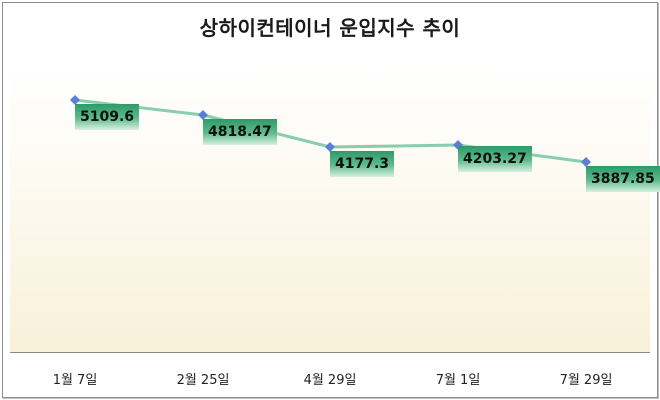 This screenshot has height=400, width=660. Describe the element at coordinates (203, 380) in the screenshot. I see `x-tick-label: 2월 25일` at that location.